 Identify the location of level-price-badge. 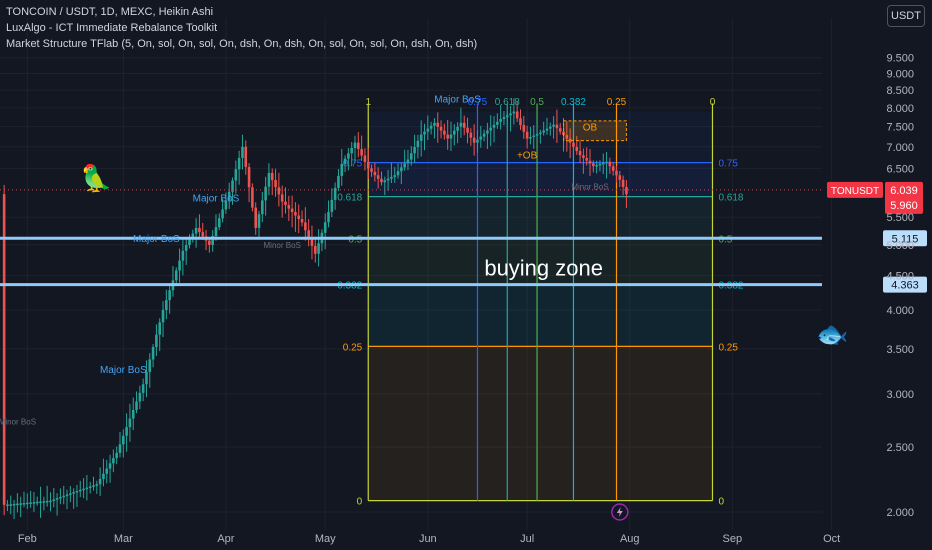
(905, 284).